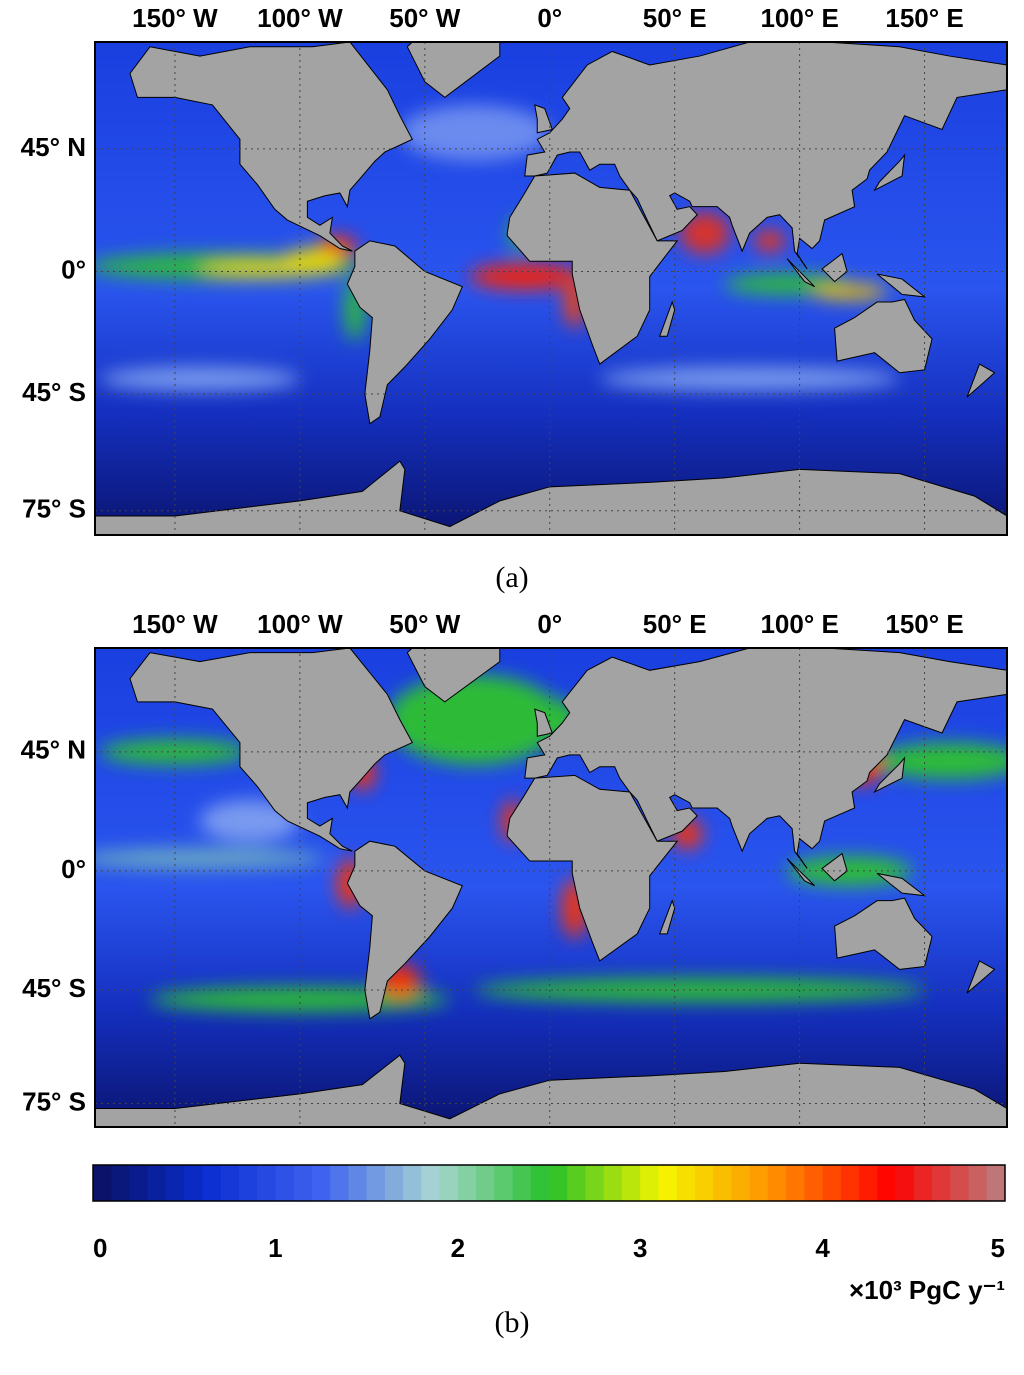  Describe the element at coordinates (822, 1248) in the screenshot. I see `colorbar-tick-label: 4` at that location.